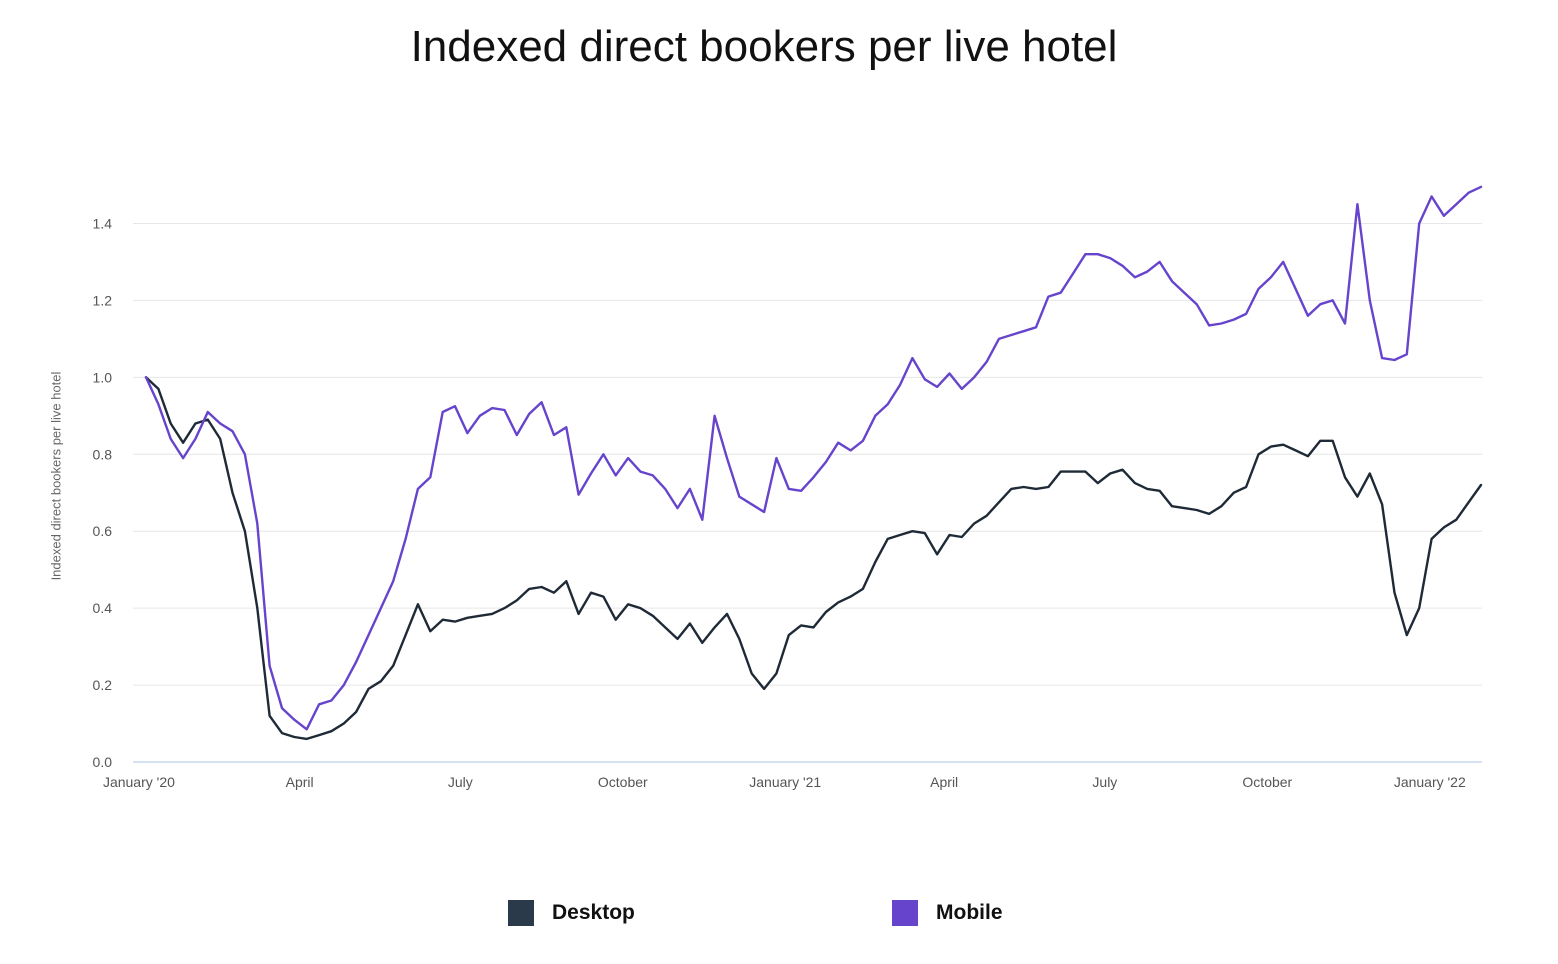  Describe the element at coordinates (103, 300) in the screenshot. I see `y-tick-label: 1.2` at that location.